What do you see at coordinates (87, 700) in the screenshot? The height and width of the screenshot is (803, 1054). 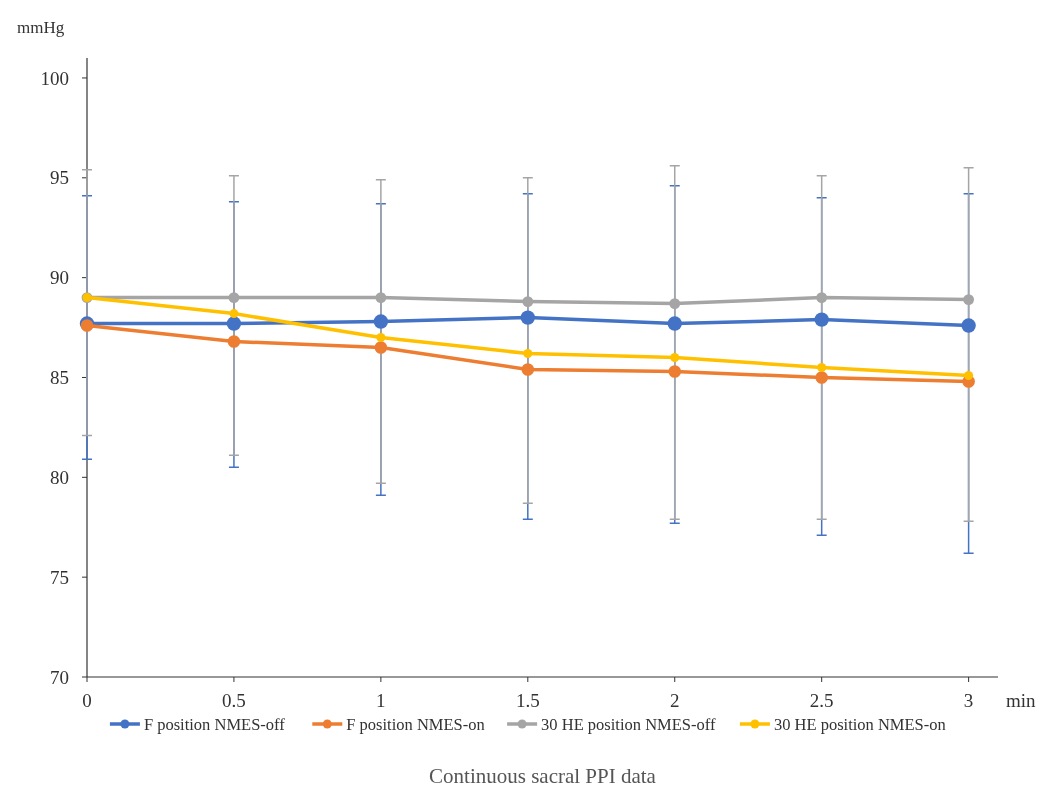 I see `x-tick-label: 0` at bounding box center [87, 700].